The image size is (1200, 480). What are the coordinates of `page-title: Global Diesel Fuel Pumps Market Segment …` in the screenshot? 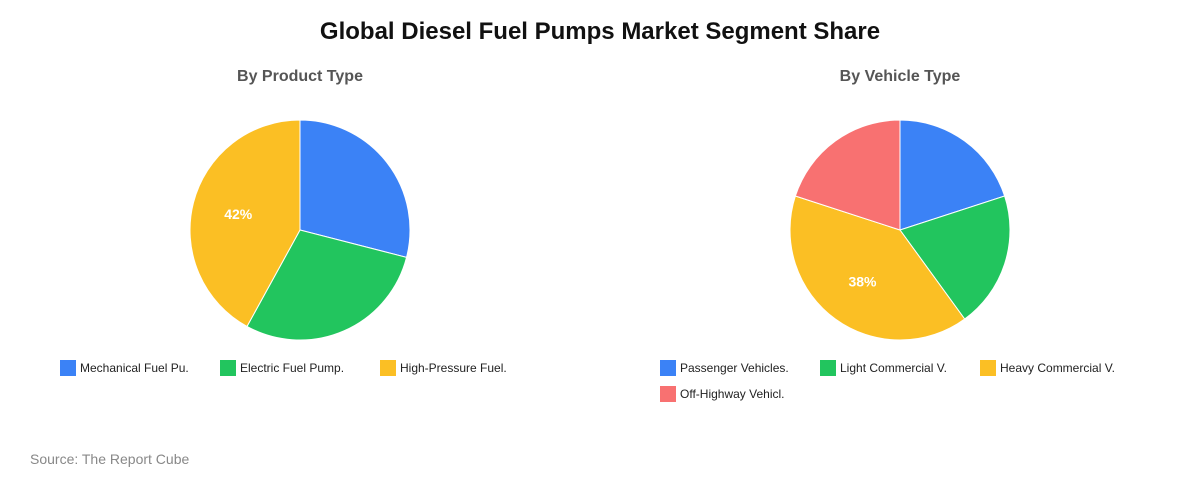 It's located at (600, 31).